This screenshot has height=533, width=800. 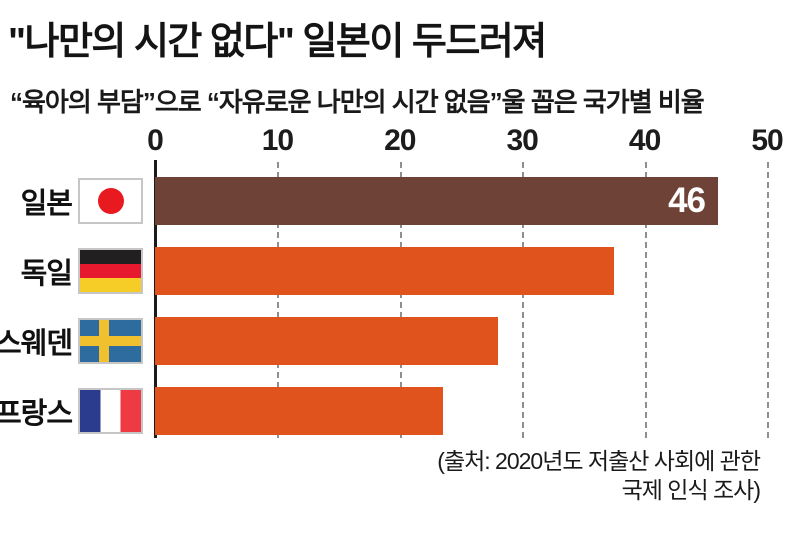 What do you see at coordinates (46, 274) in the screenshot?
I see `category-label-germany: 독일` at bounding box center [46, 274].